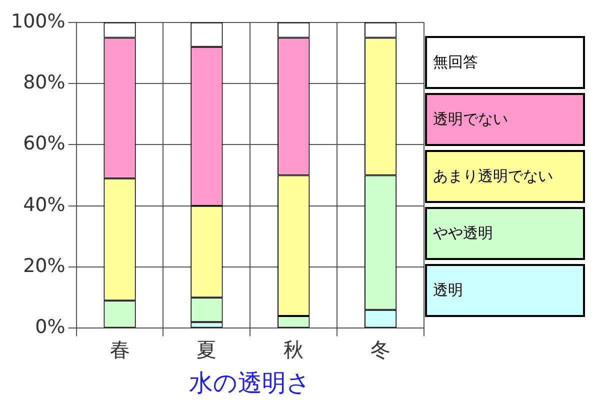  I want to click on text: 無回答, so click(455, 62).